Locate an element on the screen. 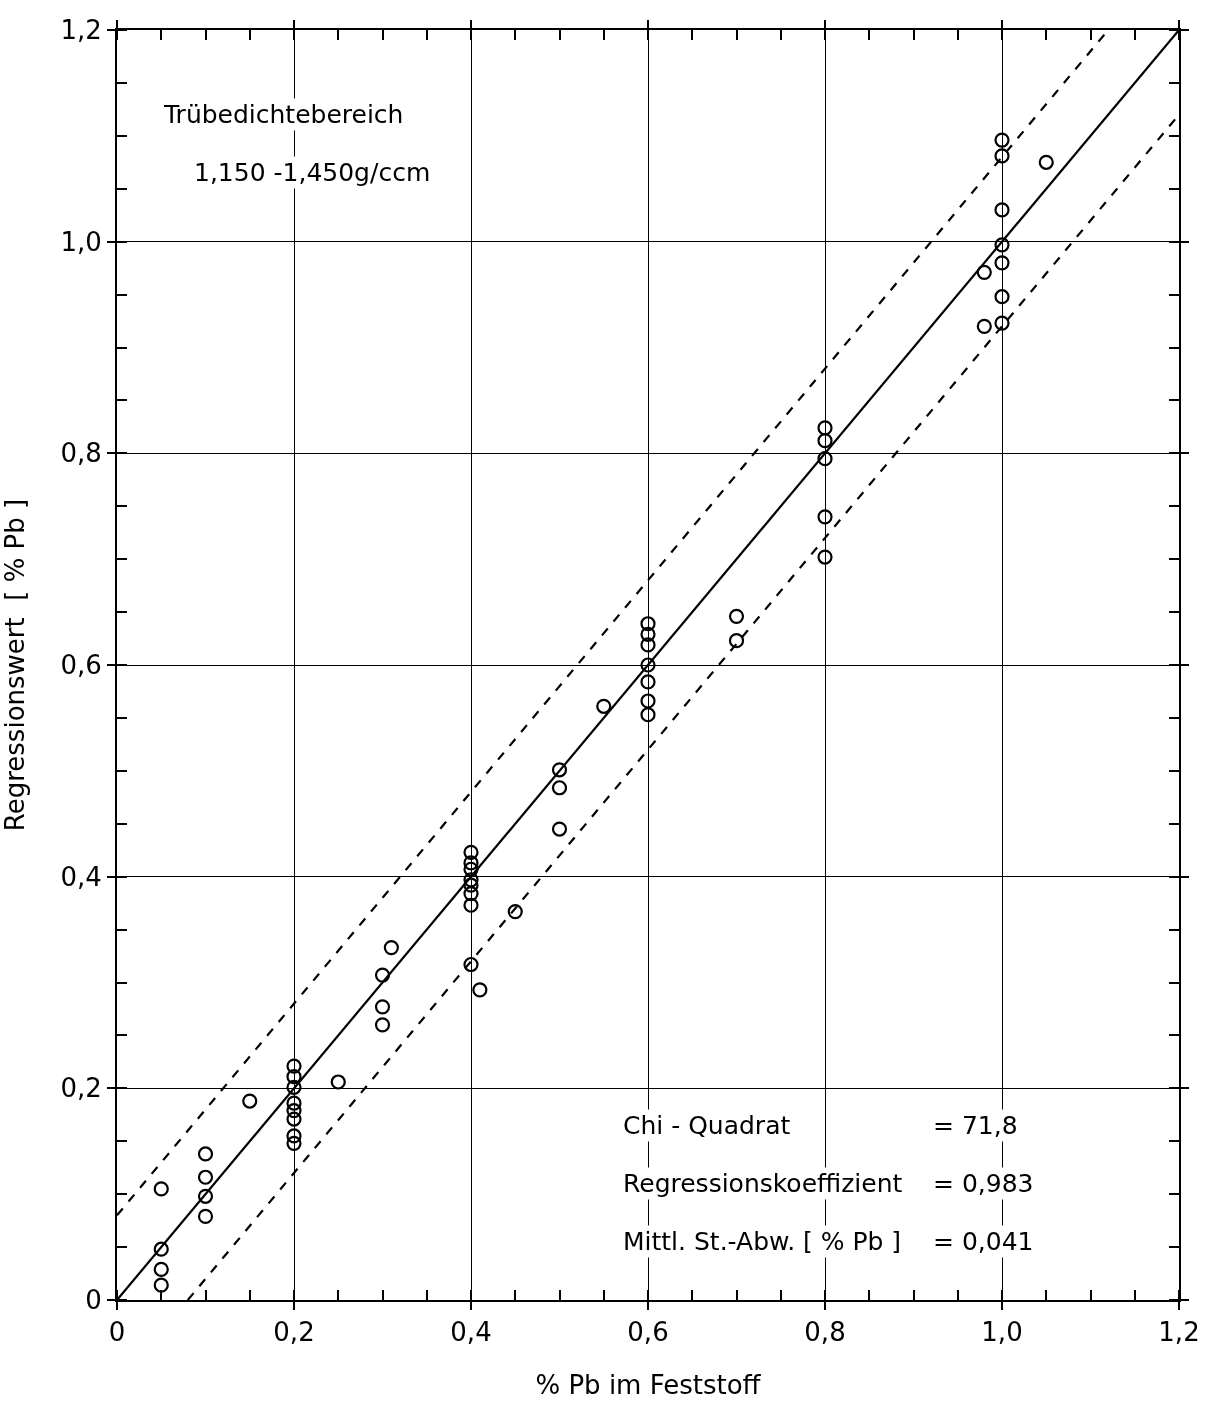  annotation: Mittl. St.-Abw. [ % Pb ] is located at coordinates (762, 1241).